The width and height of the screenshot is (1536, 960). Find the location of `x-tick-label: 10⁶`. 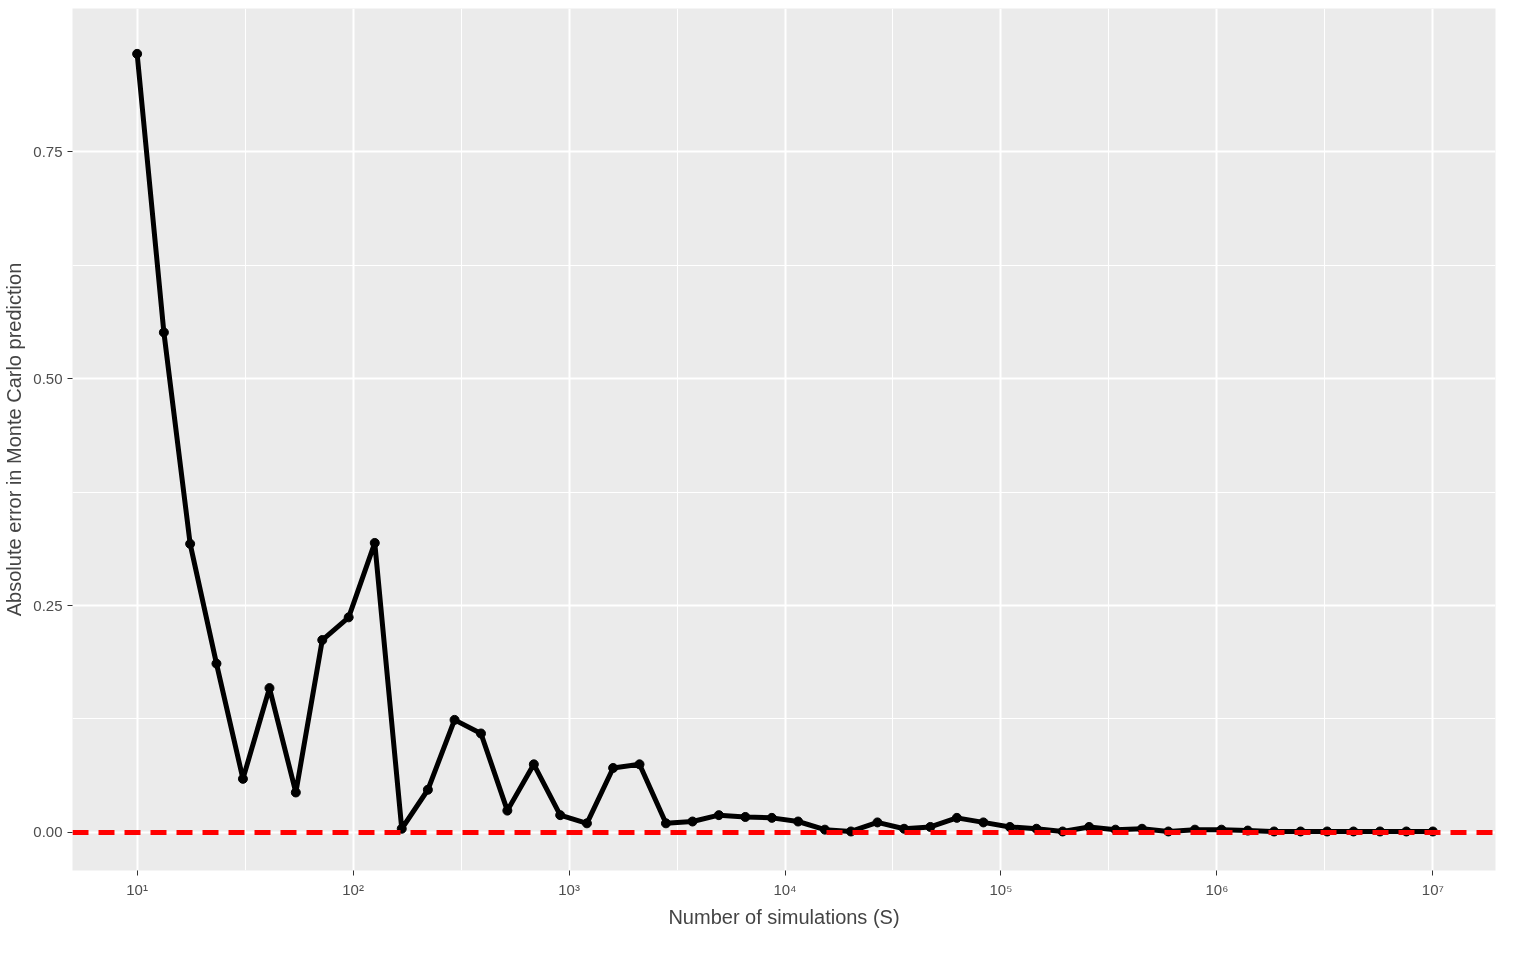

x-tick-label: 10⁶ is located at coordinates (1217, 889).